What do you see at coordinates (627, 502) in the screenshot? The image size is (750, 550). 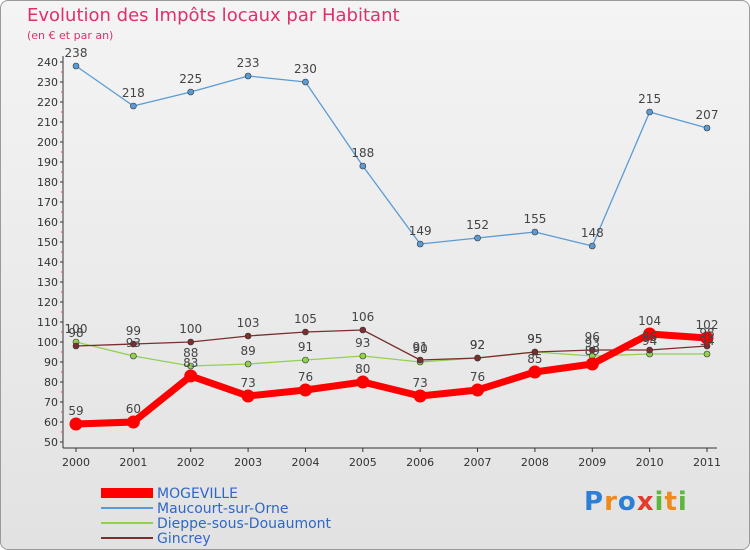 I see `logo-letter: o` at bounding box center [627, 502].